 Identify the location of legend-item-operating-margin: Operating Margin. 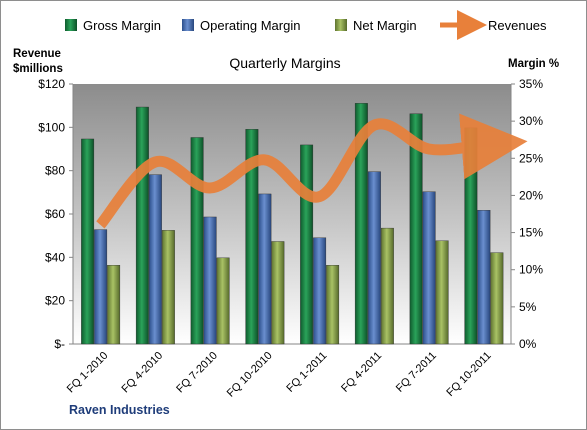
(241, 25).